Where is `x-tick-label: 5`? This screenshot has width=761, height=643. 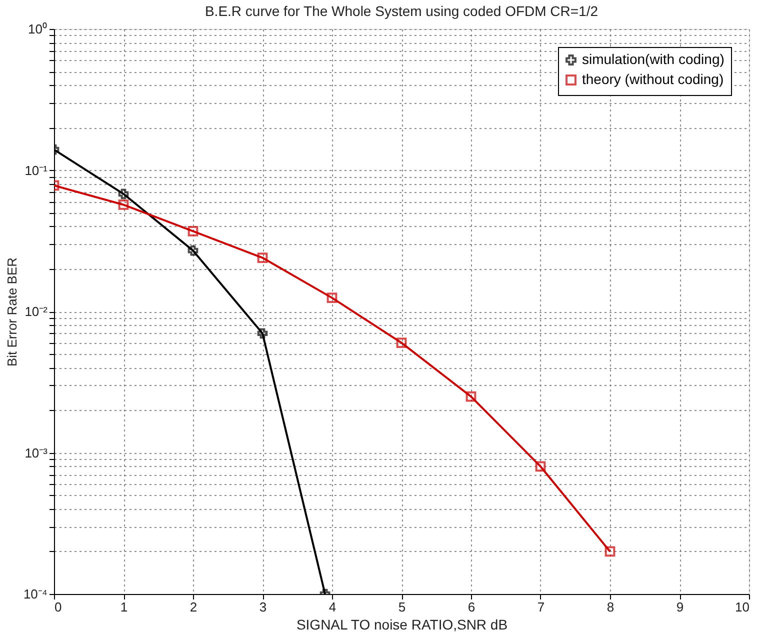
x-tick-label: 5 is located at coordinates (402, 607).